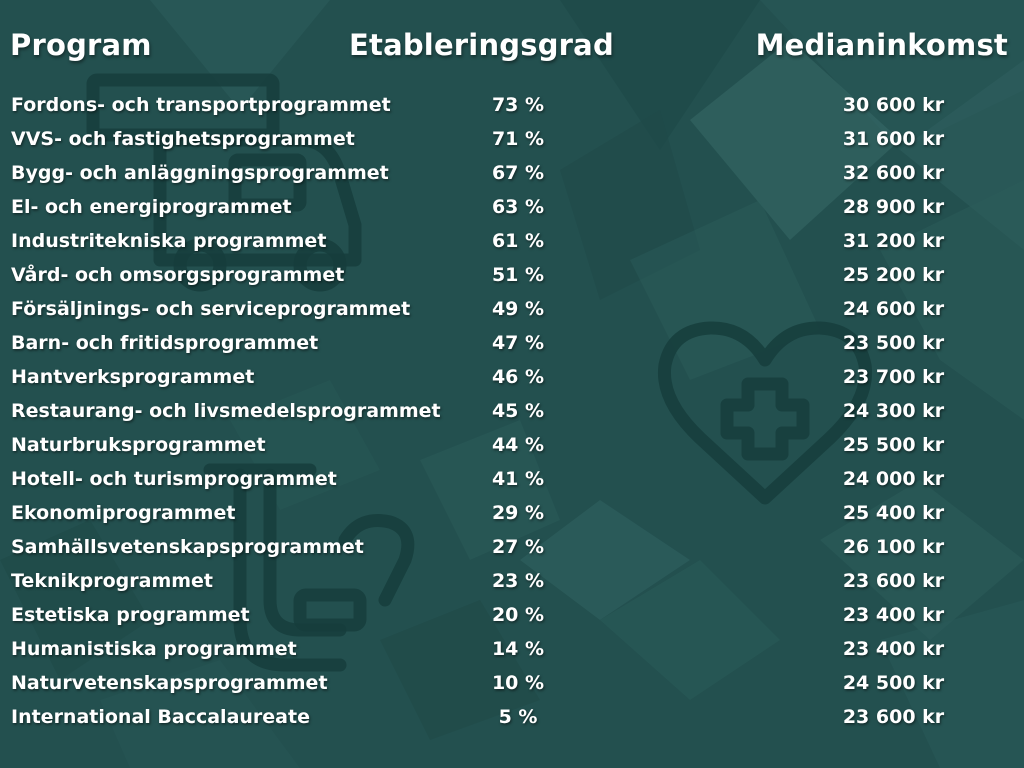 The width and height of the screenshot is (1024, 768). Describe the element at coordinates (211, 309) in the screenshot. I see `program-name: Försäljnings- och serviceprogrammet` at that location.